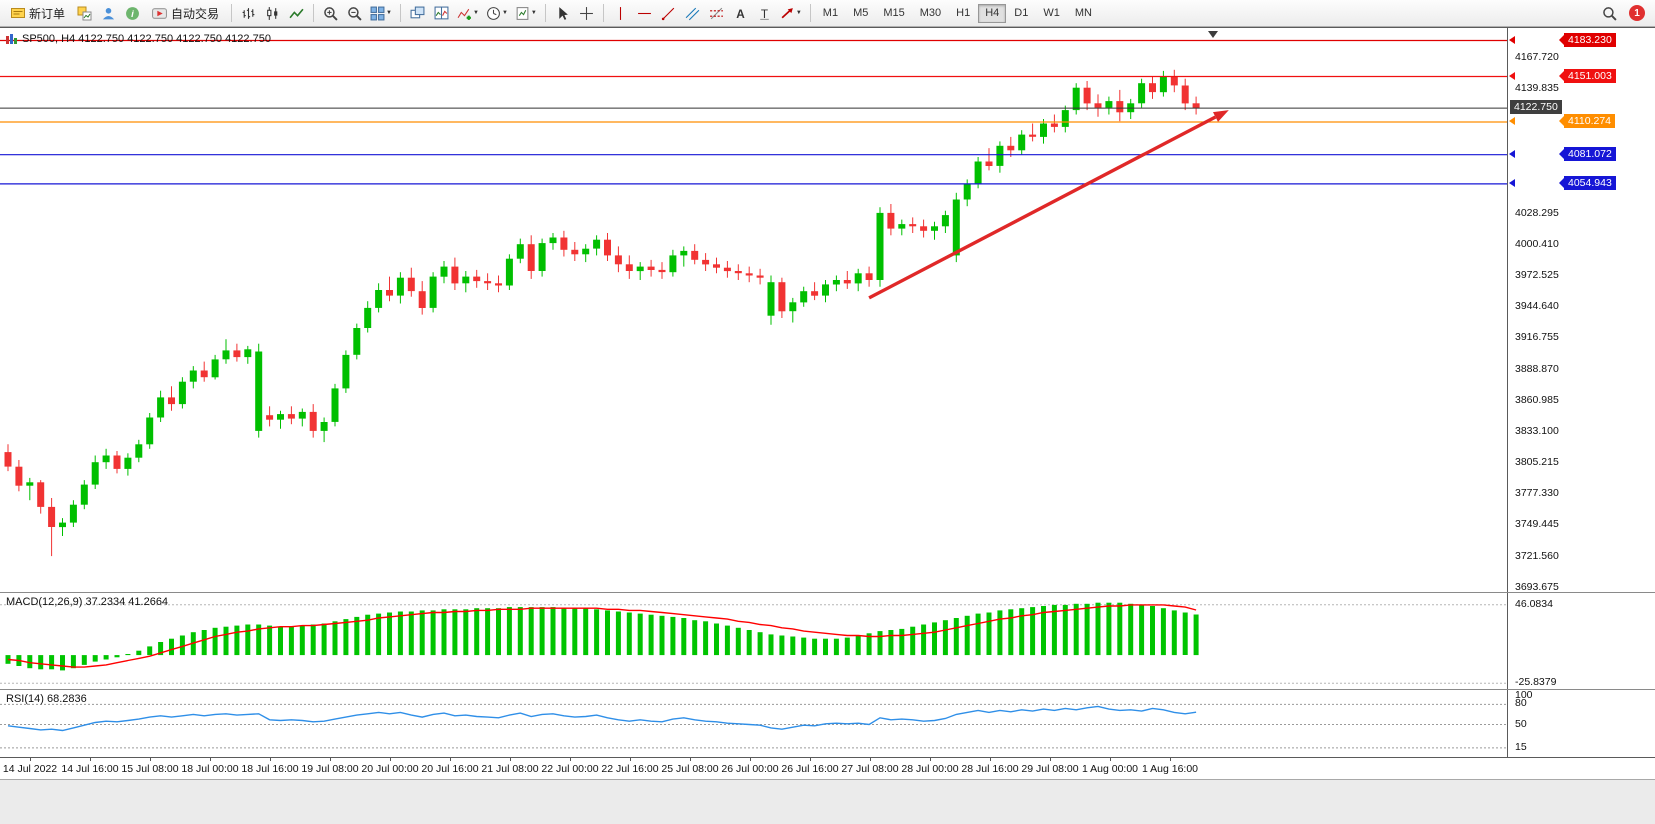 This screenshot has width=1655, height=824. I want to click on bar-chart-icon, so click(248, 13).